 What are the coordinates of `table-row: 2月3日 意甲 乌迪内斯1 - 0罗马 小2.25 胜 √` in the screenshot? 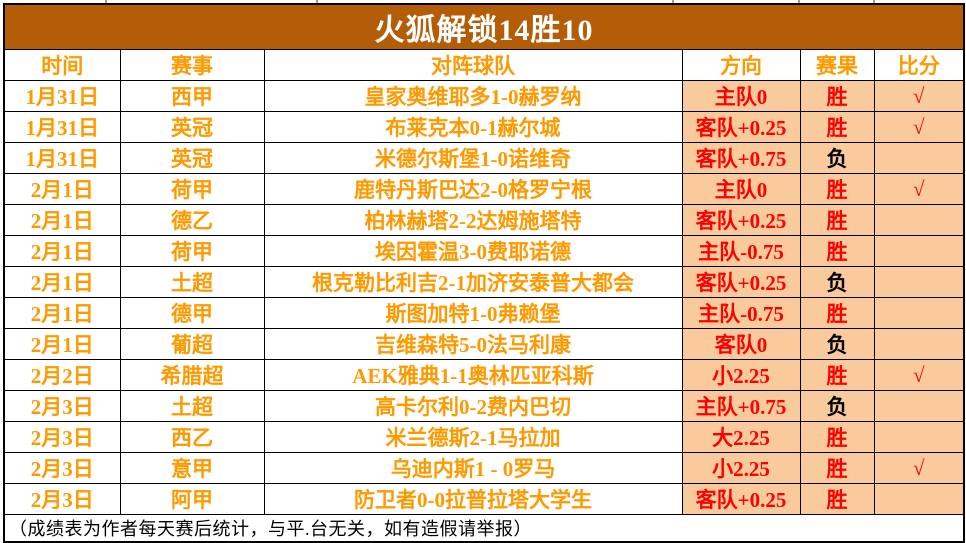 It's located at (484, 468).